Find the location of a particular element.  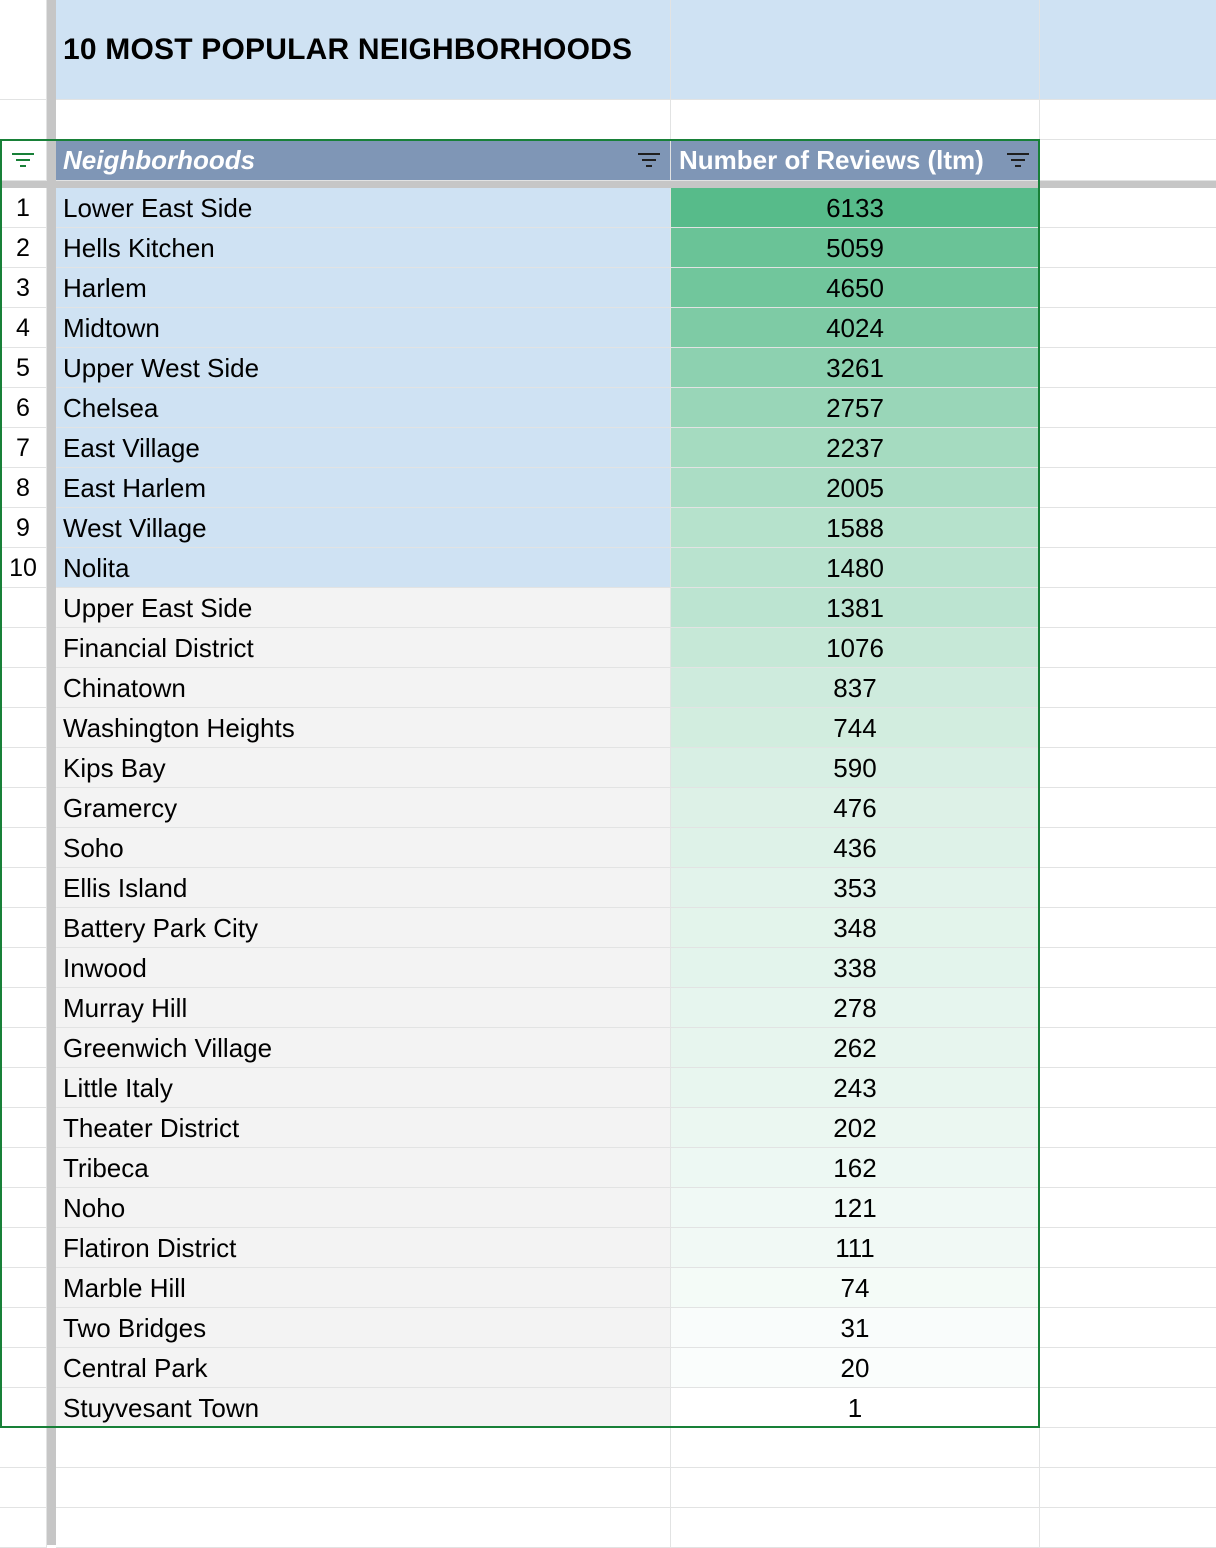

neighborhood-cell: Midtown is located at coordinates (363, 328).